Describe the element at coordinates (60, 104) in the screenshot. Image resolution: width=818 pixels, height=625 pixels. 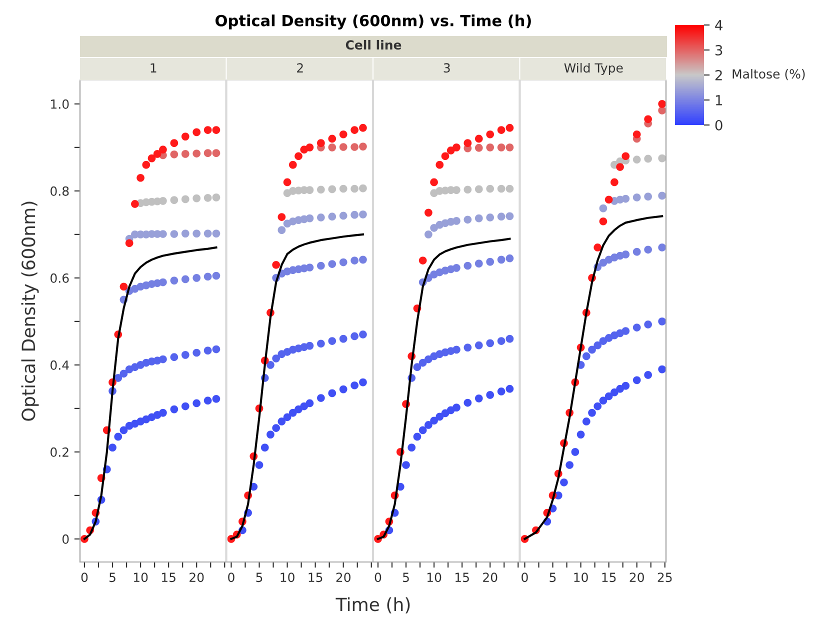
I see `y-tick-label: 1.0` at that location.